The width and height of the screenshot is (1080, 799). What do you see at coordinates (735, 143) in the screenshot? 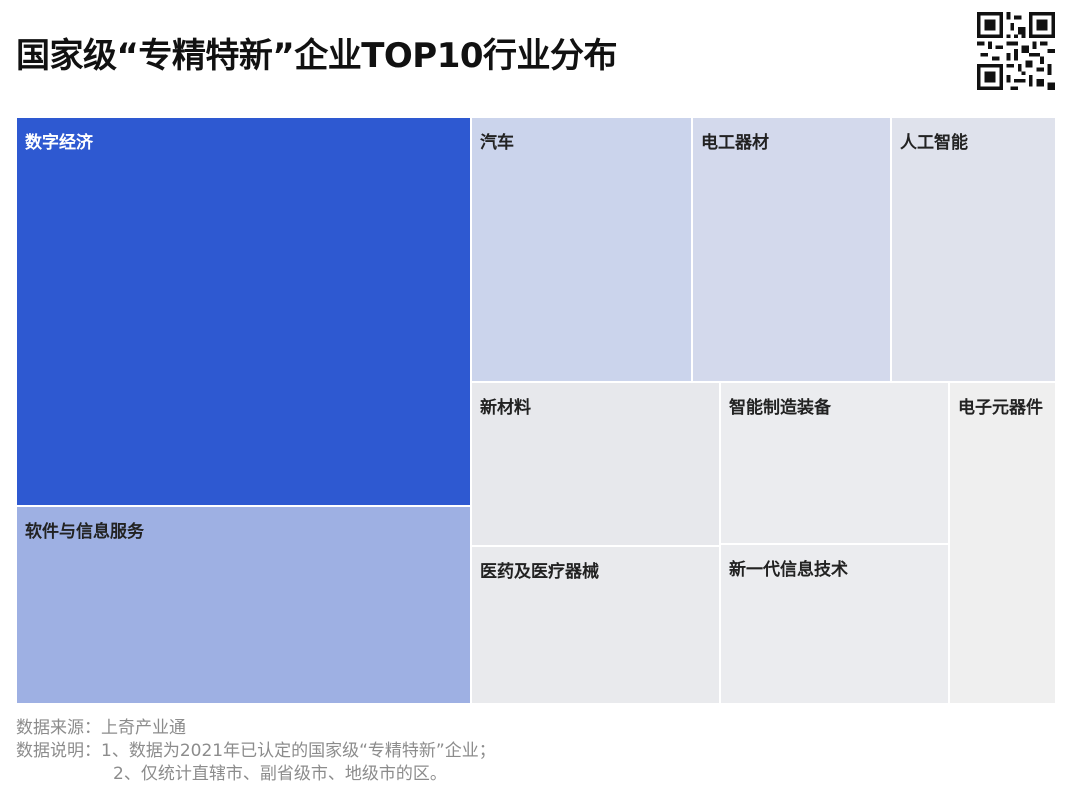
I see `treemap-label: 电工器材` at bounding box center [735, 143].